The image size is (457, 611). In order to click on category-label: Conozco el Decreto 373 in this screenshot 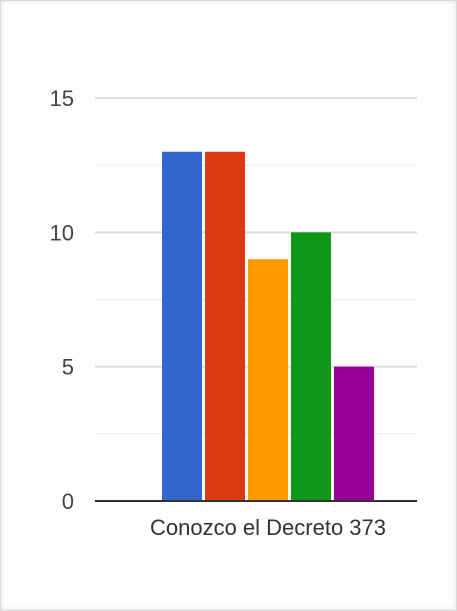, I will do `click(268, 527)`.